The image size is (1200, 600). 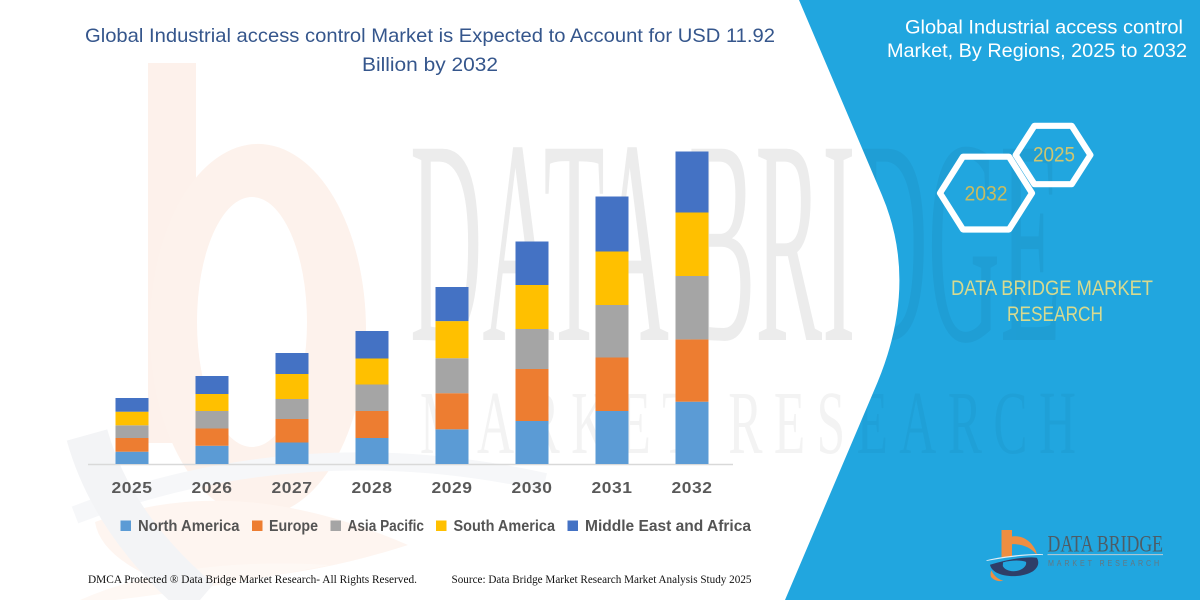 What do you see at coordinates (1044, 28) in the screenshot?
I see `svg-text:Global Industrial access contr: Global Industrial access control` at bounding box center [1044, 28].